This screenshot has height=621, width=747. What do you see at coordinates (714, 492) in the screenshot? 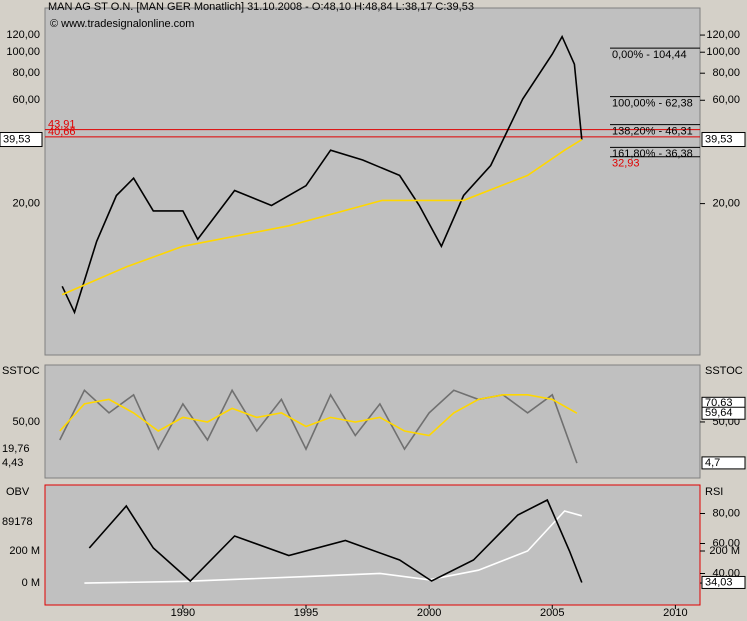
I see `rsi-title: RSI` at bounding box center [714, 492].